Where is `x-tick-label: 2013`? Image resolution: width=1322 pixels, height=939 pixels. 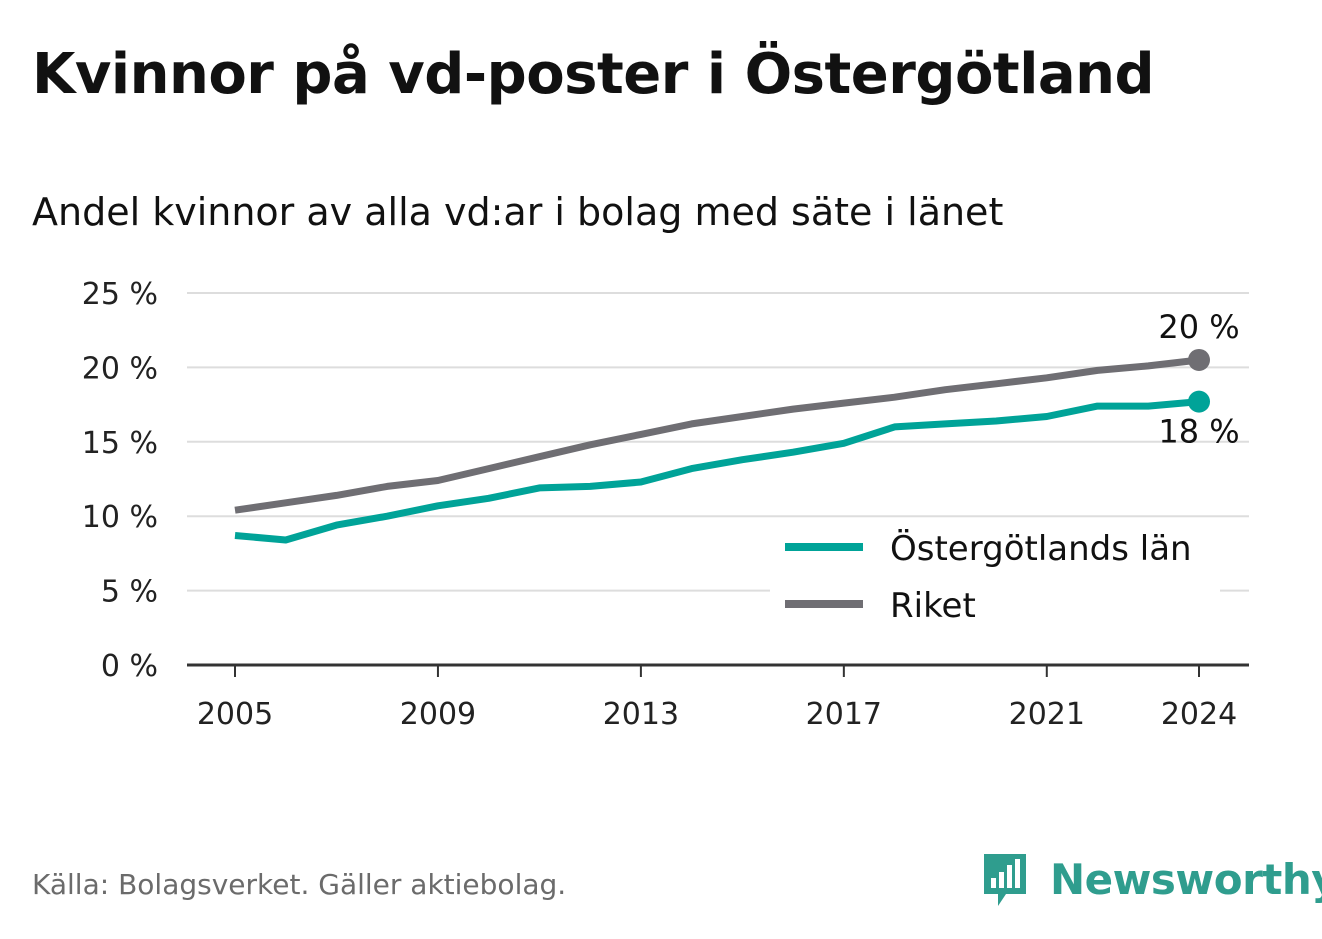 x-tick-label: 2013 is located at coordinates (641, 714).